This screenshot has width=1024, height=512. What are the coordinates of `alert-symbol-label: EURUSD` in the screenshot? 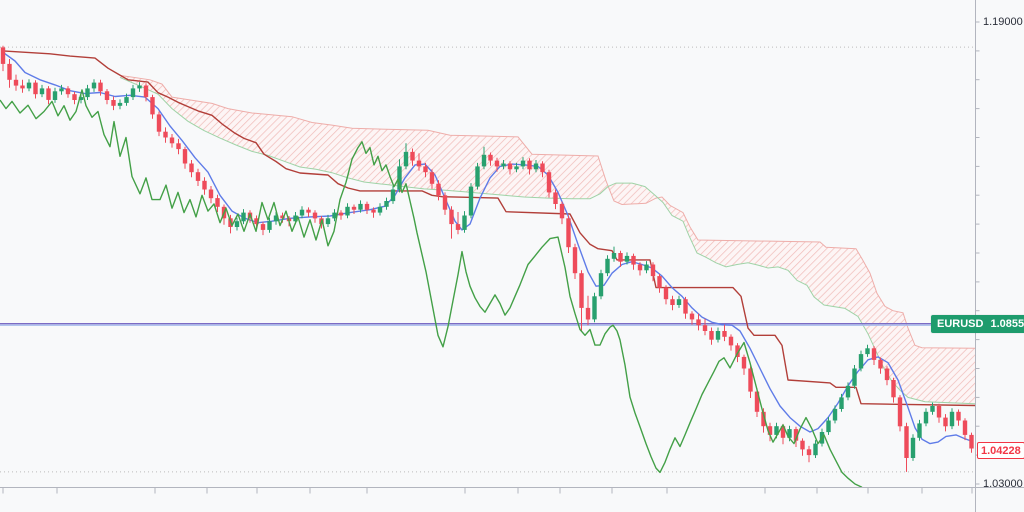 It's located at (960, 324).